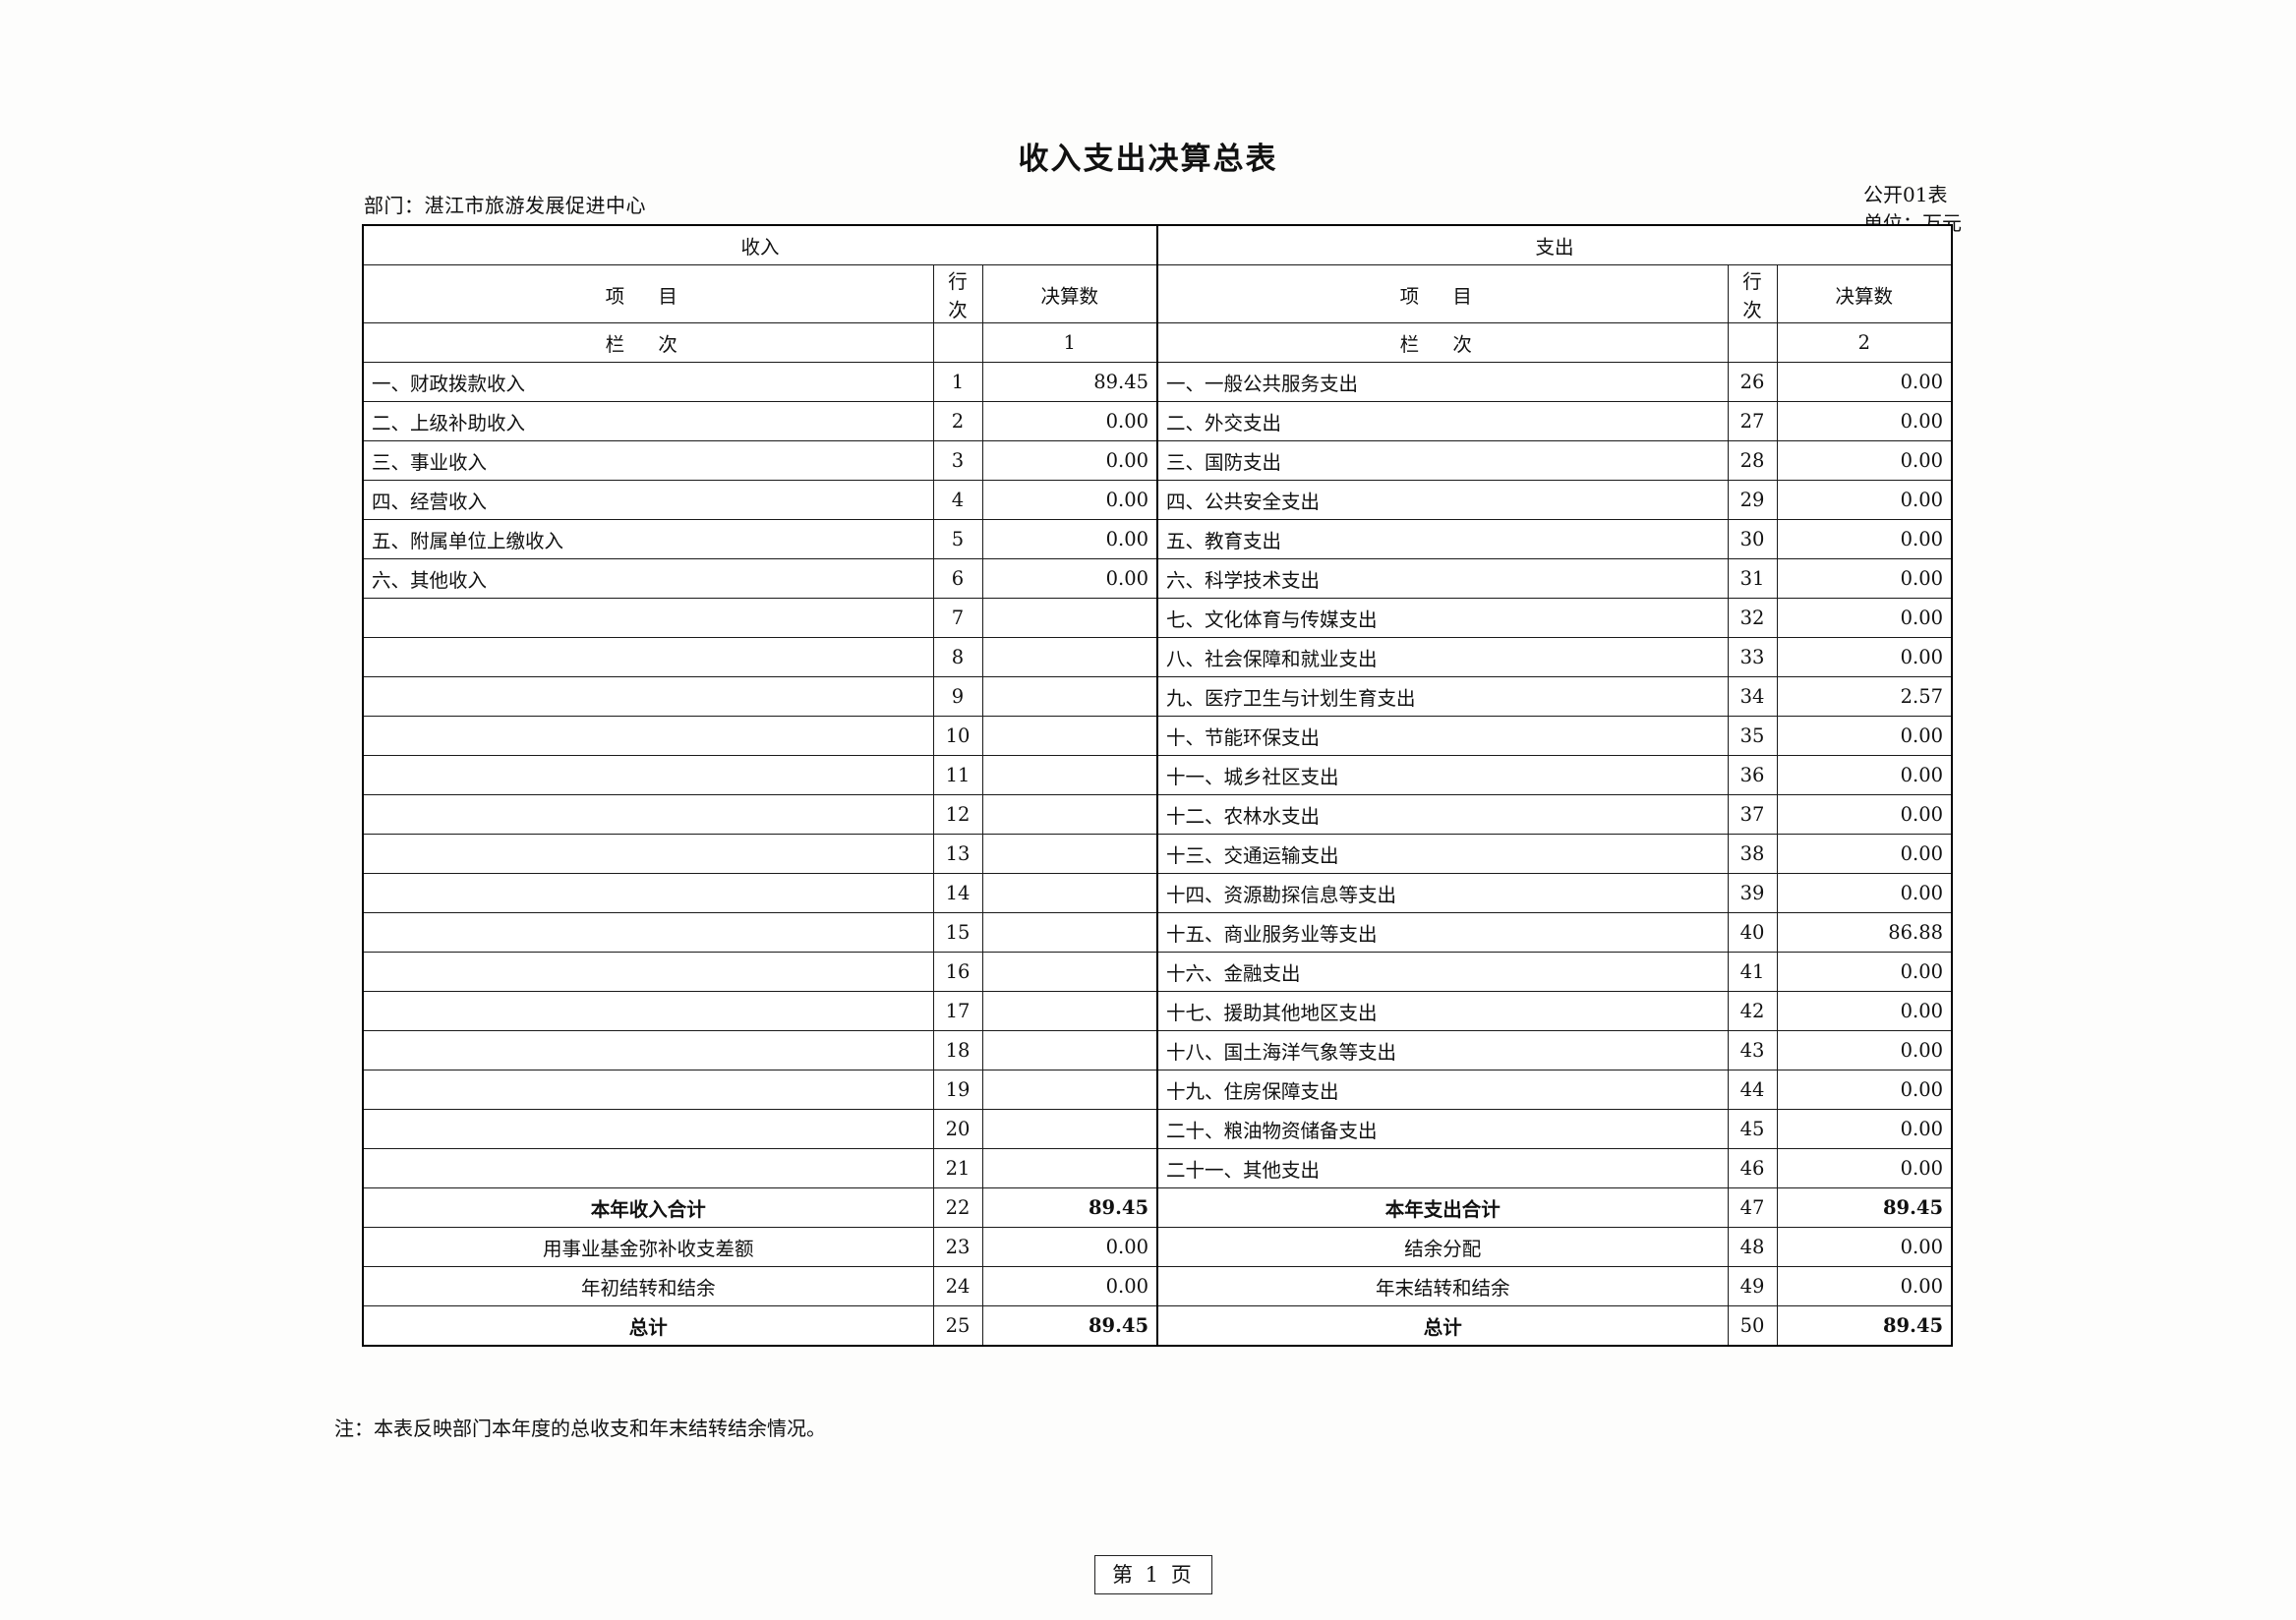  I want to click on expense-item-cell: 七、文化体育与传媒支出, so click(1442, 618).